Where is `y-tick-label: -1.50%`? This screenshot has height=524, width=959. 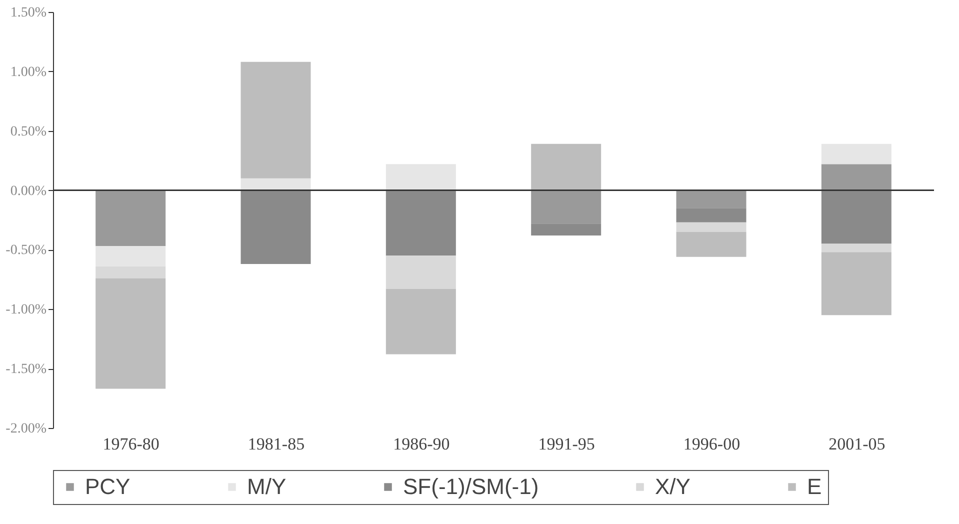 y-tick-label: -1.50% is located at coordinates (26, 370).